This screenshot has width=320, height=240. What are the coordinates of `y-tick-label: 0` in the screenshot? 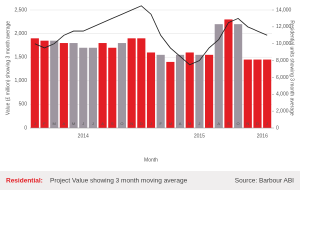 It's located at (25, 128).